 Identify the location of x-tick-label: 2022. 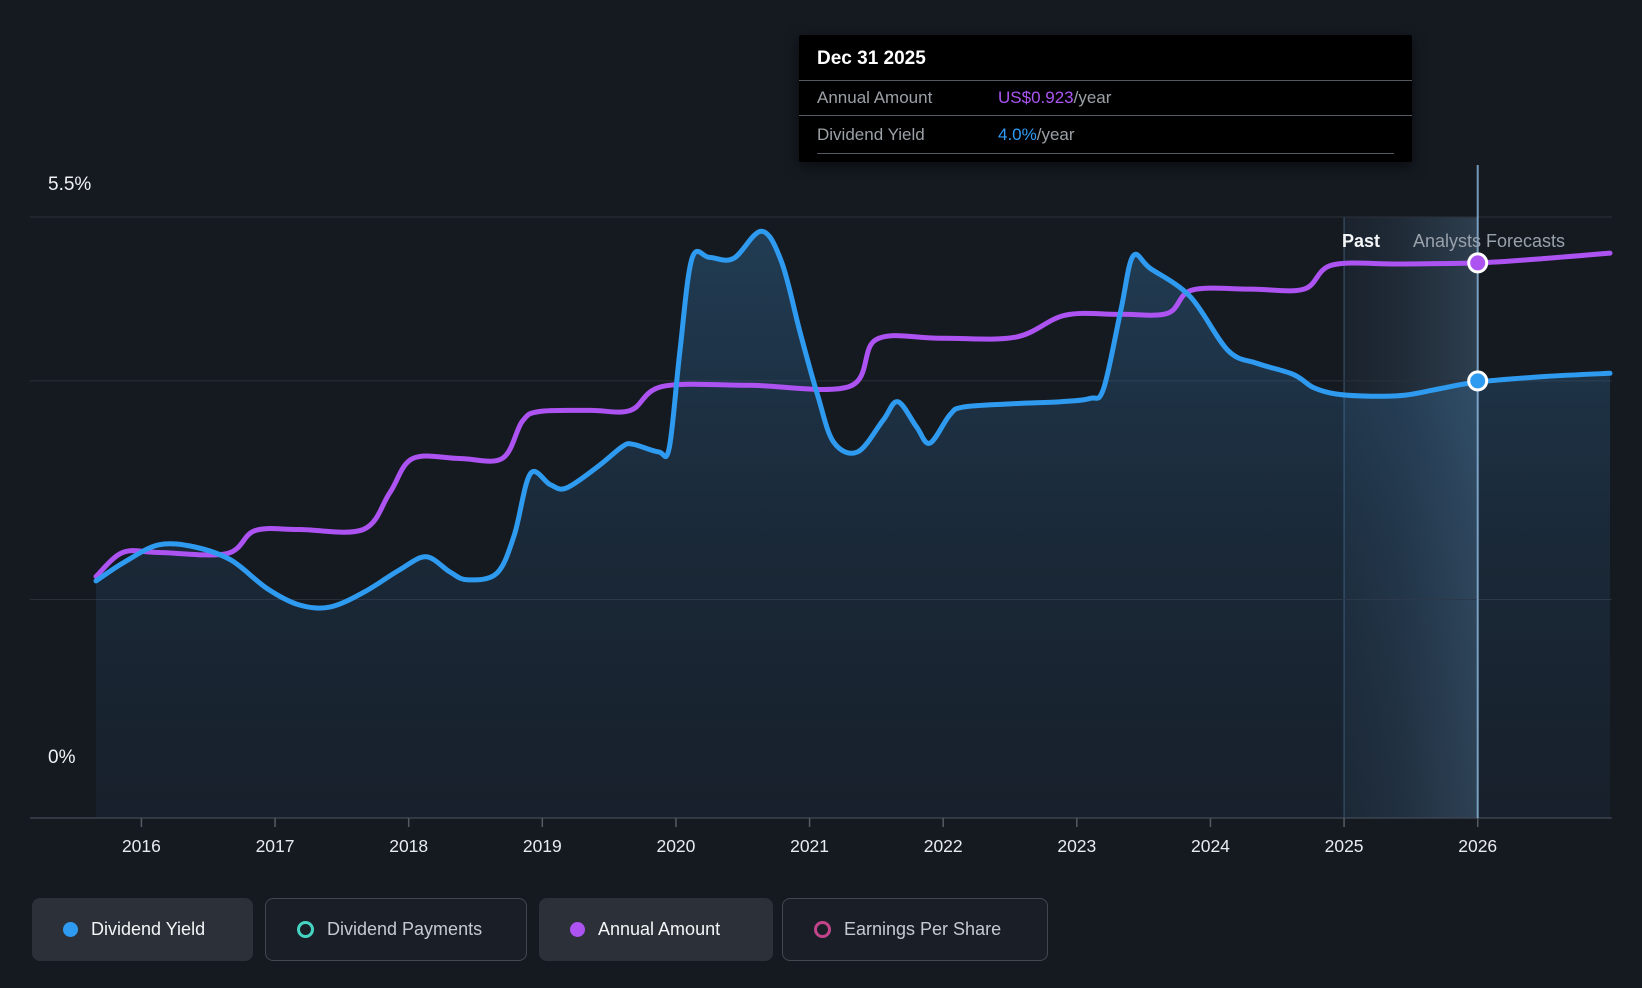
(943, 846).